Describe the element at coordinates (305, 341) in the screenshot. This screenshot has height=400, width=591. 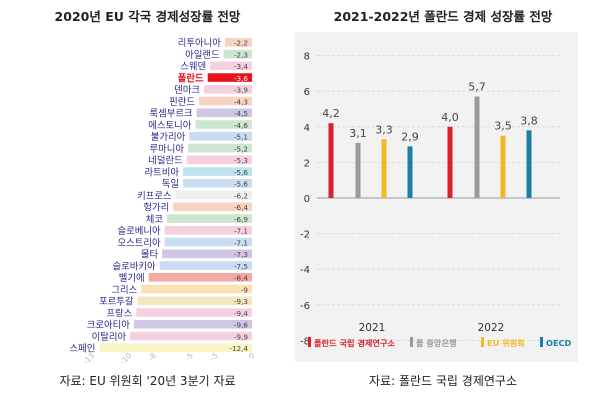
I see `y-tick-label: -8` at that location.